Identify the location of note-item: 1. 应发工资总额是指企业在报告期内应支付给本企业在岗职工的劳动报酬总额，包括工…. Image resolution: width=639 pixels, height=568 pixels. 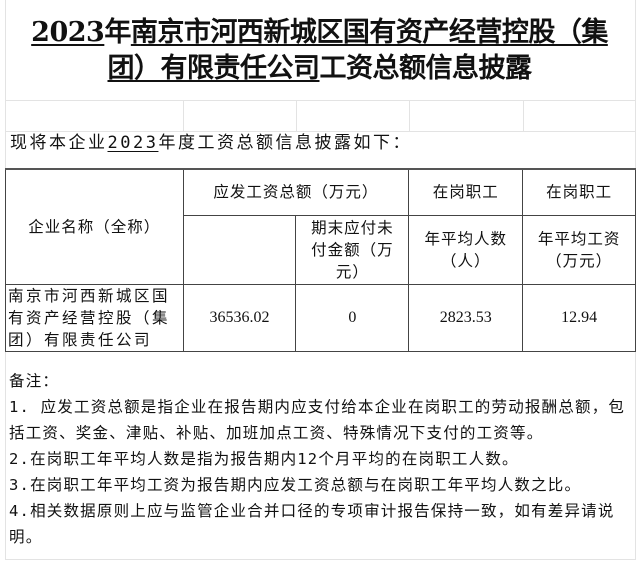
(317, 420).